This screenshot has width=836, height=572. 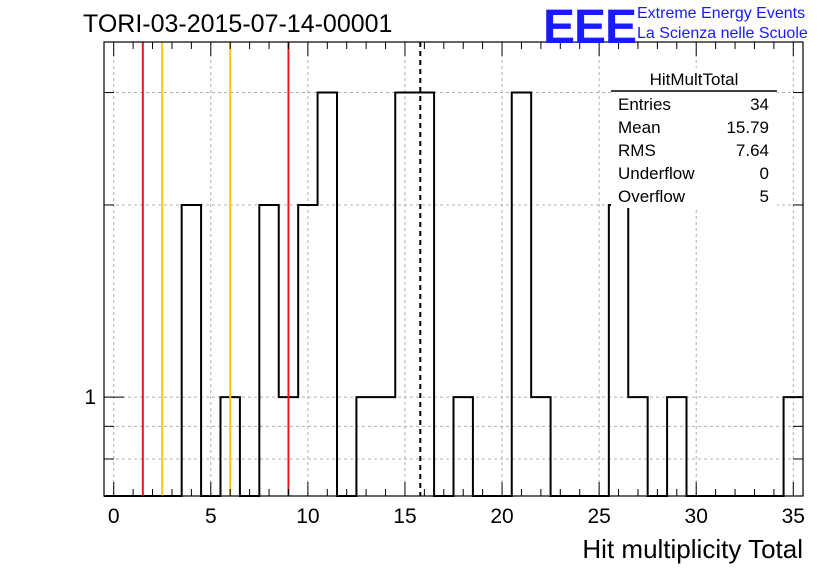 I want to click on stats-value: 0, so click(x=764, y=173).